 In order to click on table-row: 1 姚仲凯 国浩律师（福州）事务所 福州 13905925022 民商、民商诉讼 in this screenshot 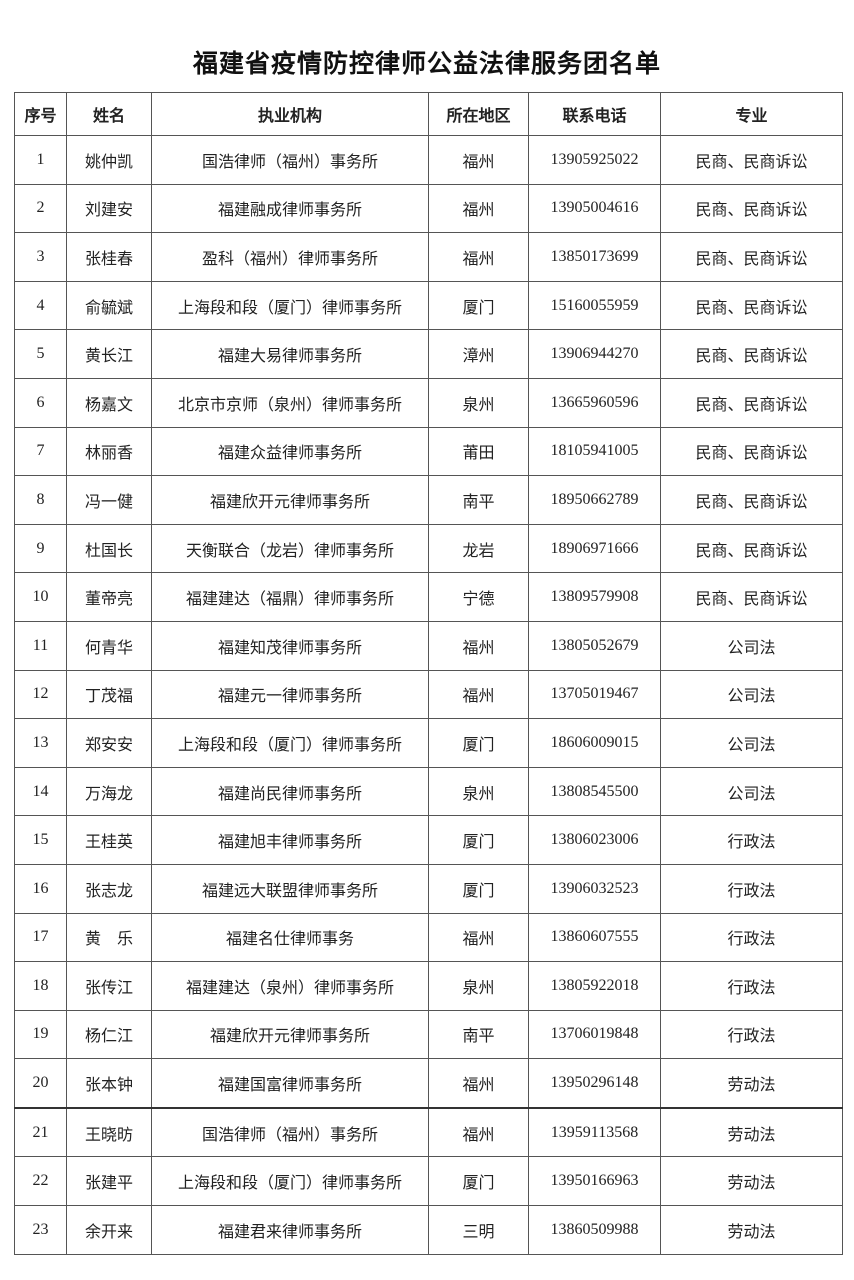, I will do `click(428, 160)`.